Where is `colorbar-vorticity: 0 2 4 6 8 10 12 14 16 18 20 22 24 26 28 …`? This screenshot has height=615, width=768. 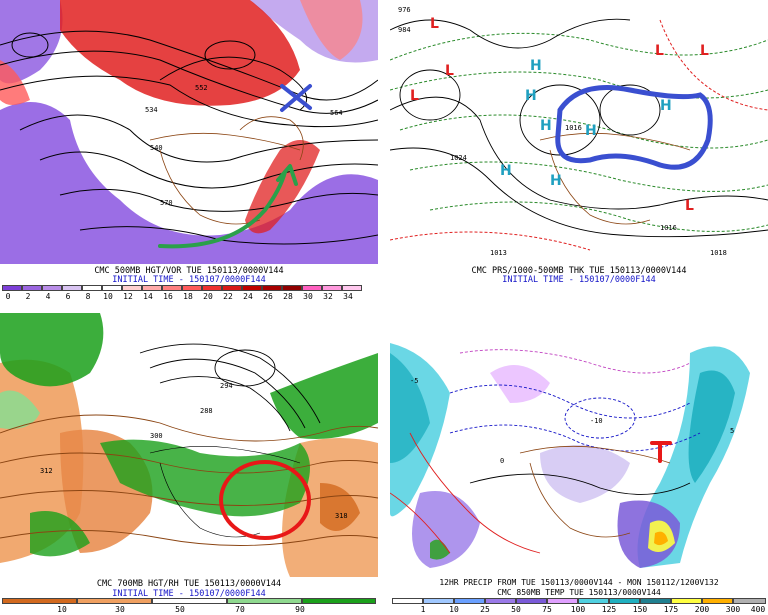
colorbar-vorticity: 0 2 4 6 8 10 12 14 16 18 20 22 24 26 28 … is located at coordinates (189, 293).